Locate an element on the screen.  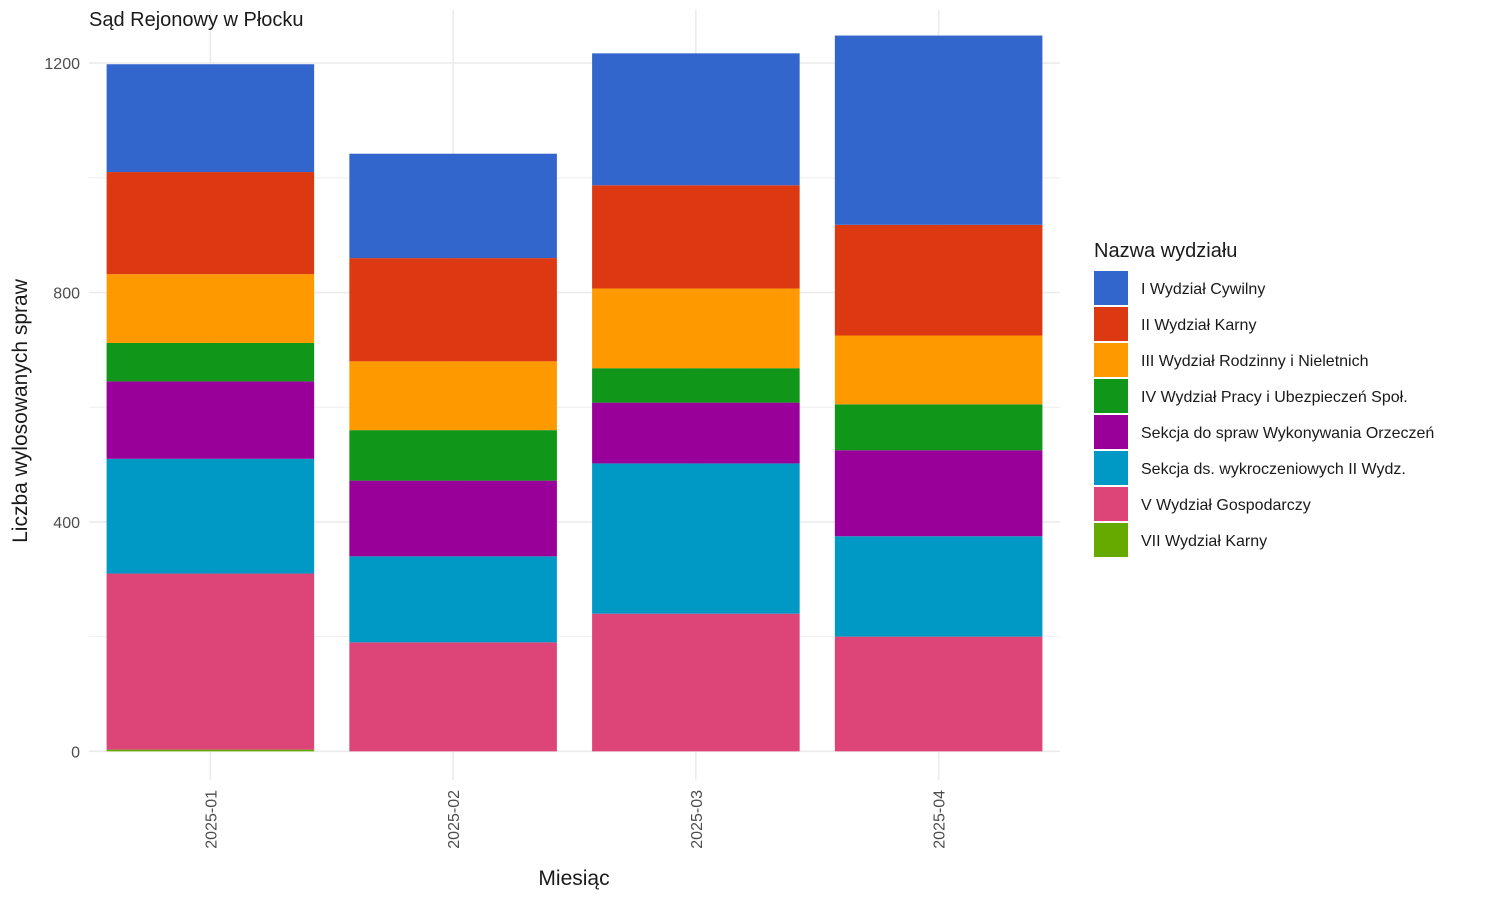
legend-label: VII Wydział Karny is located at coordinates (1204, 541).